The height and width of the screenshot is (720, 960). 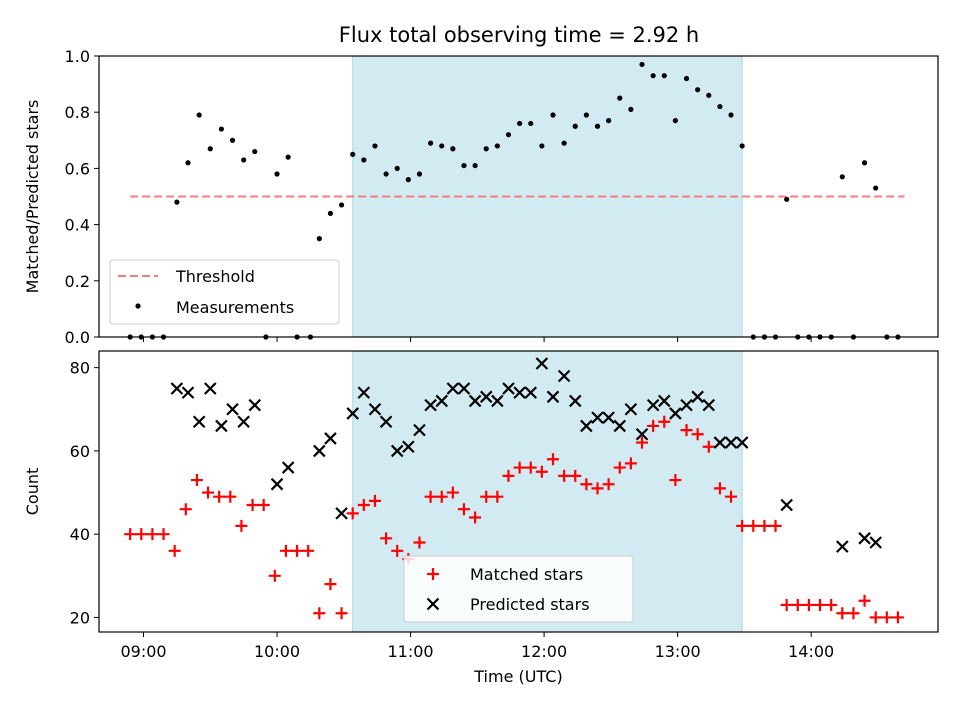 I want to click on legend-measurements-swatch, so click(x=138, y=306).